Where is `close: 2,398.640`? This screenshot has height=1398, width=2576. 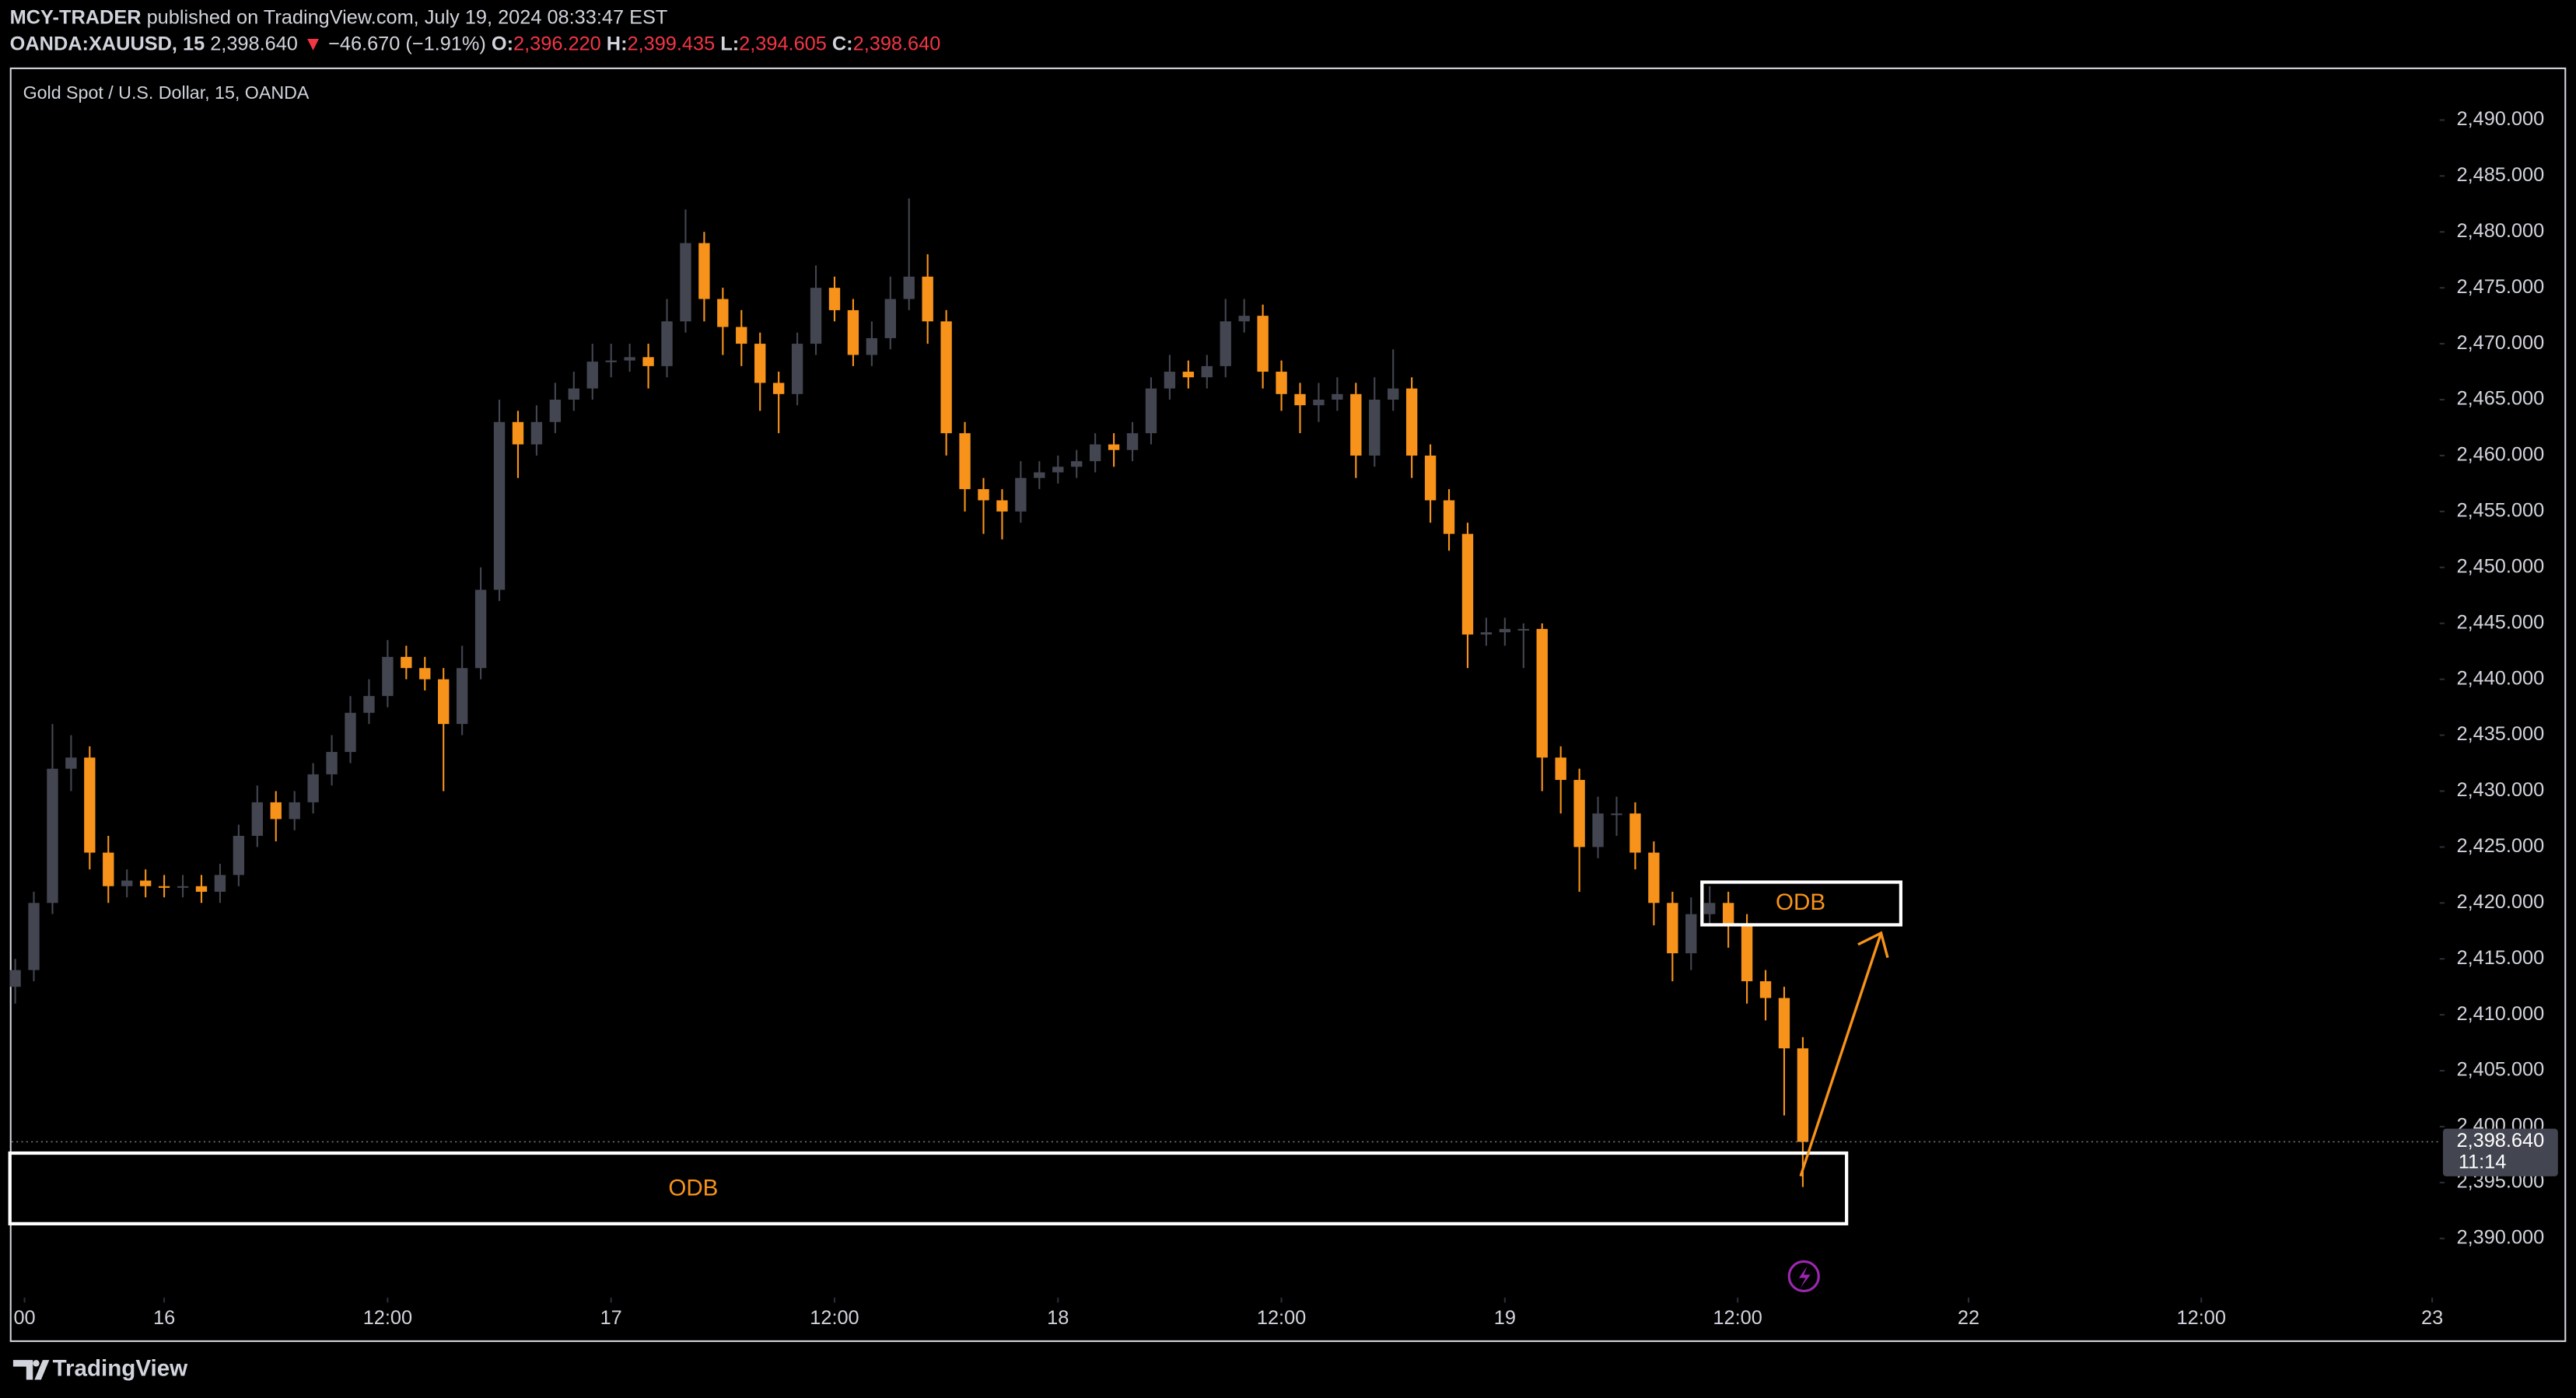
close: 2,398.640 is located at coordinates (897, 44).